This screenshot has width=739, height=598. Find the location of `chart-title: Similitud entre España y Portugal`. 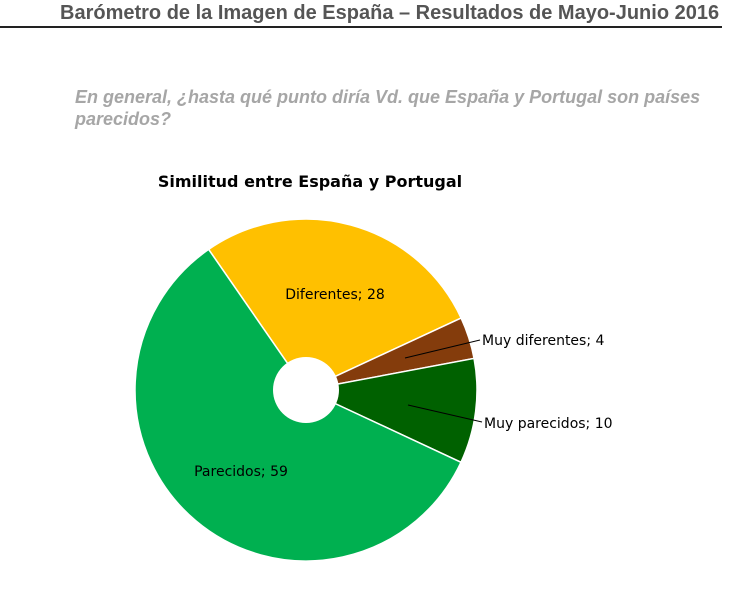

chart-title: Similitud entre España y Portugal is located at coordinates (310, 181).